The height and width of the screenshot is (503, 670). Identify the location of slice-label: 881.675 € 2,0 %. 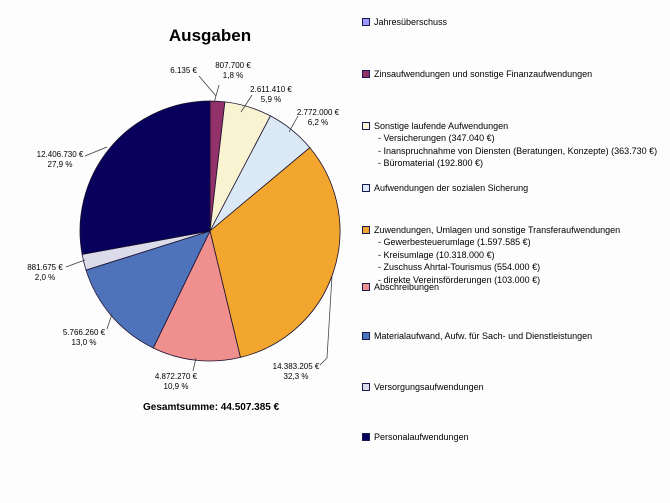
(45, 273).